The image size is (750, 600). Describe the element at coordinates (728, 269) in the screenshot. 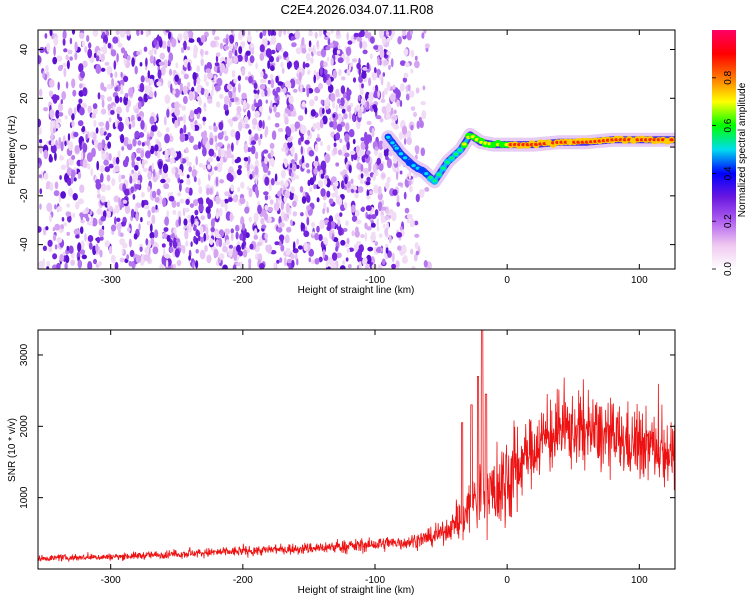

I see `colorbar-tick-label: 0.0` at that location.